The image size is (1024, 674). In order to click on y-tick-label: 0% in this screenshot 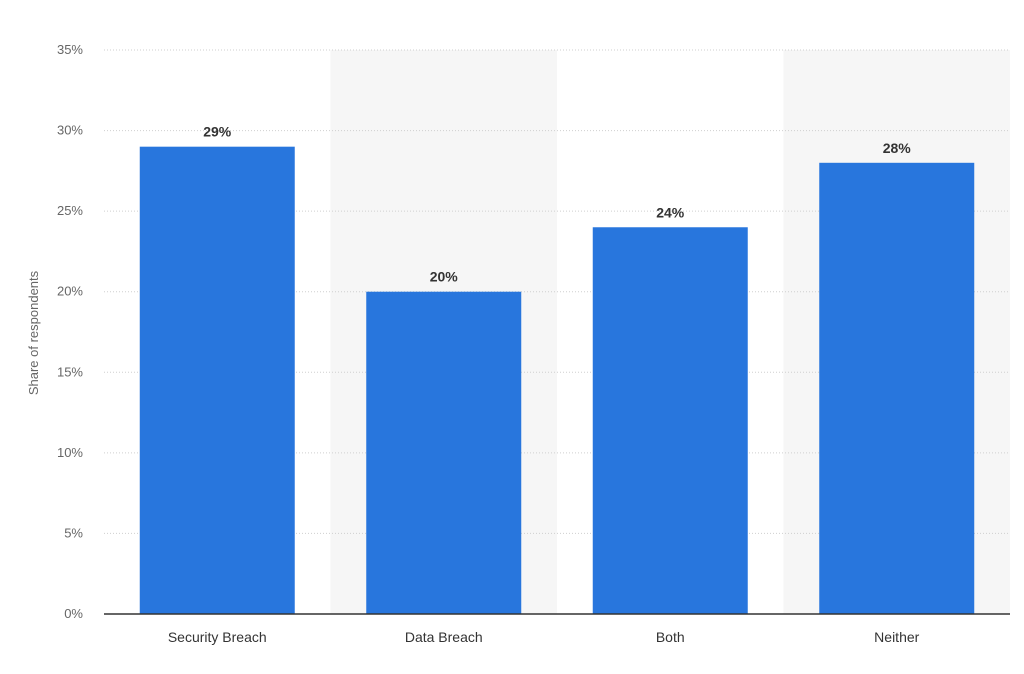, I will do `click(73, 613)`.